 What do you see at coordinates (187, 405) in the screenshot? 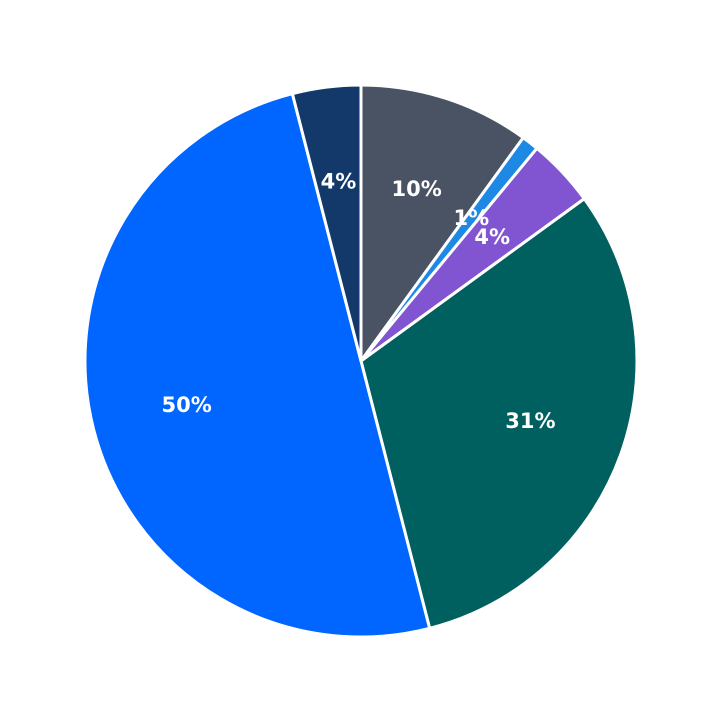
I see `data-label: 50%` at bounding box center [187, 405].